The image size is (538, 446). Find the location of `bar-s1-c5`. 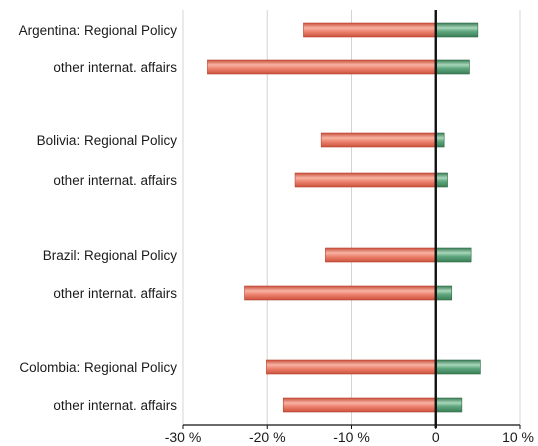

bar-s1-c5 is located at coordinates (444, 293).